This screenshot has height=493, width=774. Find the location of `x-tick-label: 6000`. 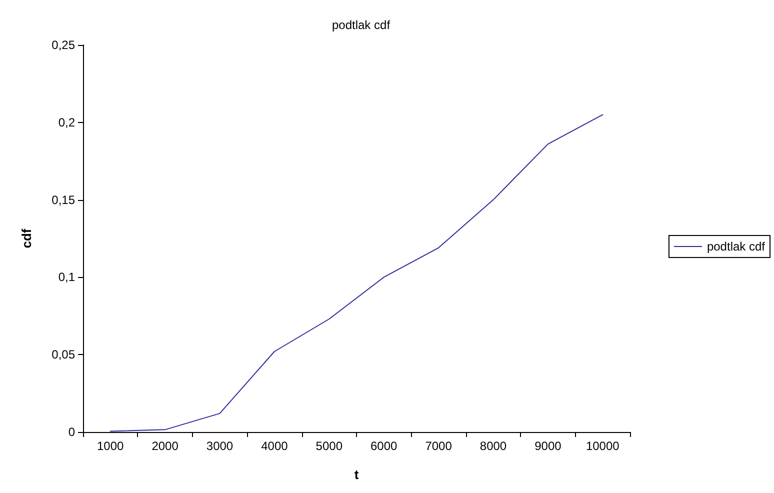

x-tick-label: 6000 is located at coordinates (384, 446).